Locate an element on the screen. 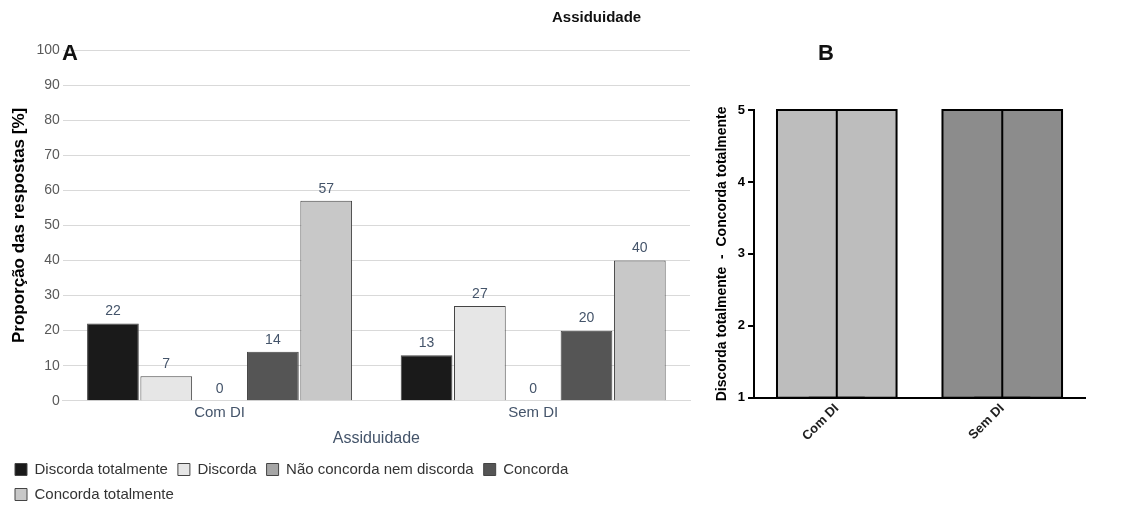 This screenshot has height=517, width=1125. legend-label: Discorda totalmente is located at coordinates (101, 468).